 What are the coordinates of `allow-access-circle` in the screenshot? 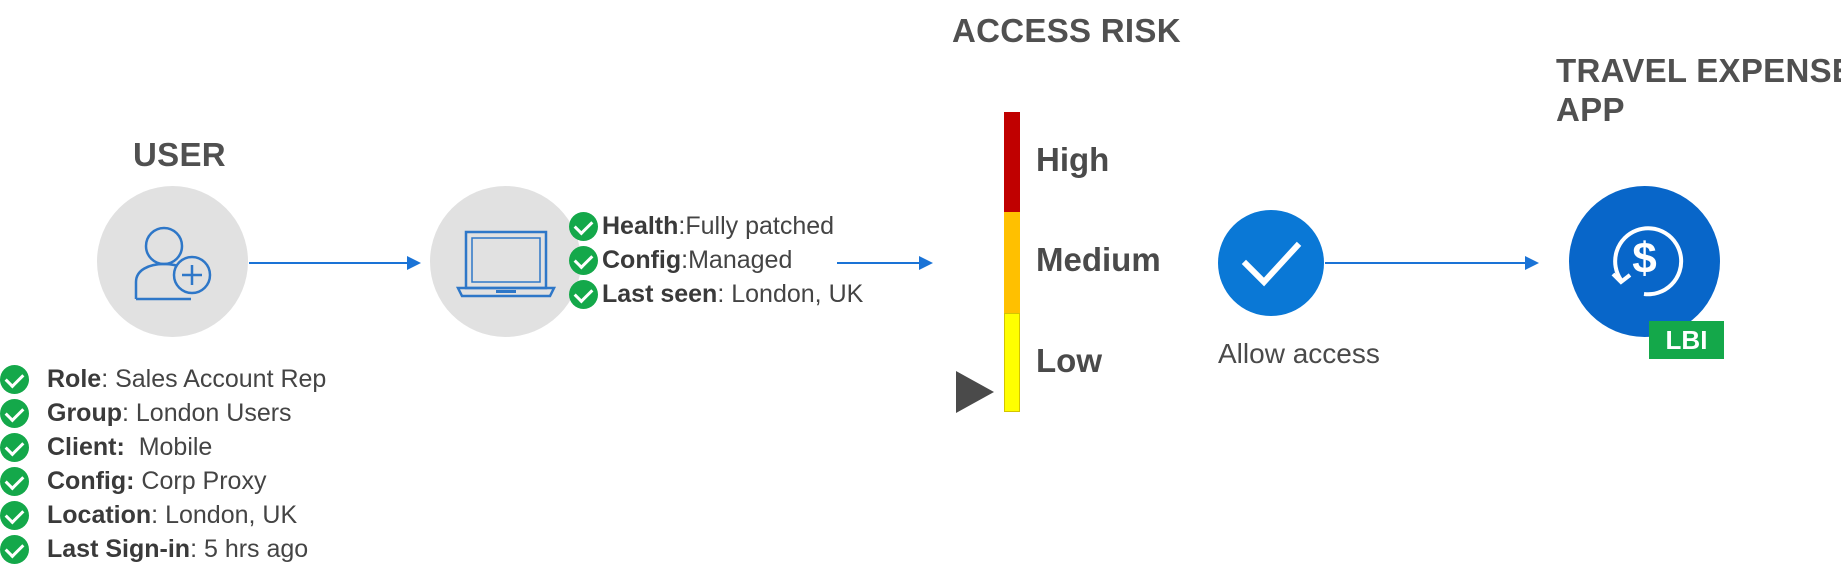 It's located at (1271, 263).